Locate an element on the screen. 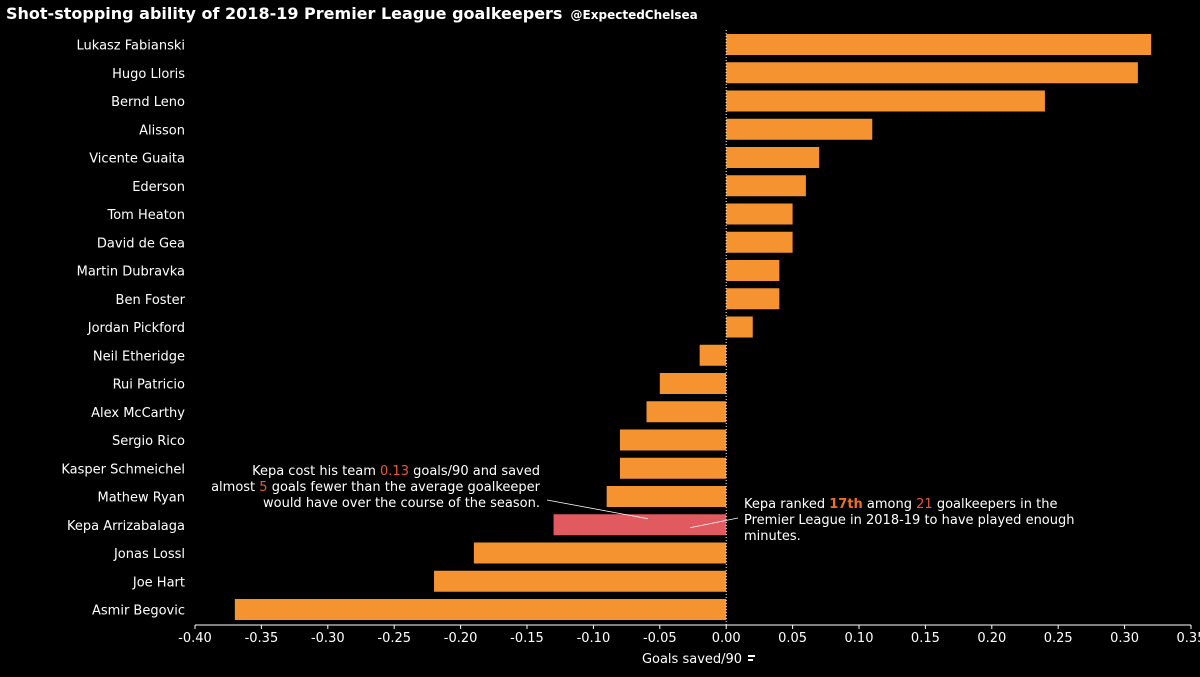 This screenshot has width=1200, height=677. y-tick-label: Jordan Pickford is located at coordinates (136, 328).